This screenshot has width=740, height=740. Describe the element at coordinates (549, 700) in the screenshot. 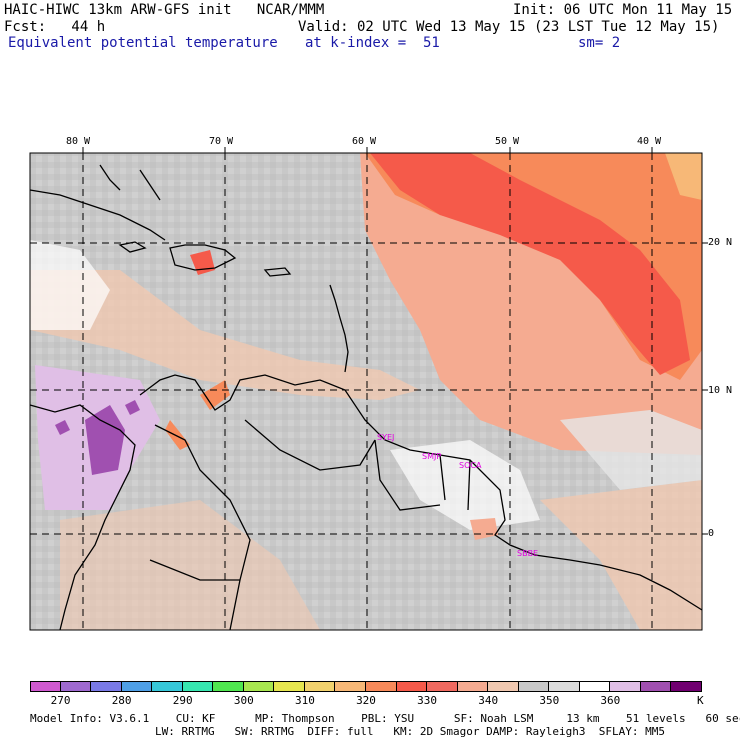

I see `colorbar-label: 350` at that location.